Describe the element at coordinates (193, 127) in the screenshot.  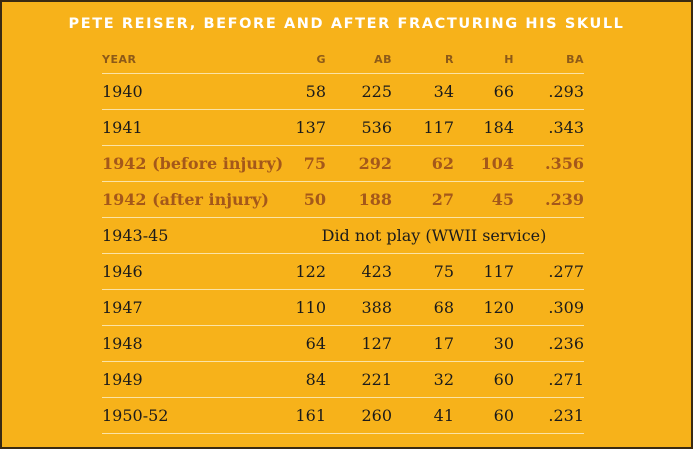
I see `cell-year: 1941` at that location.